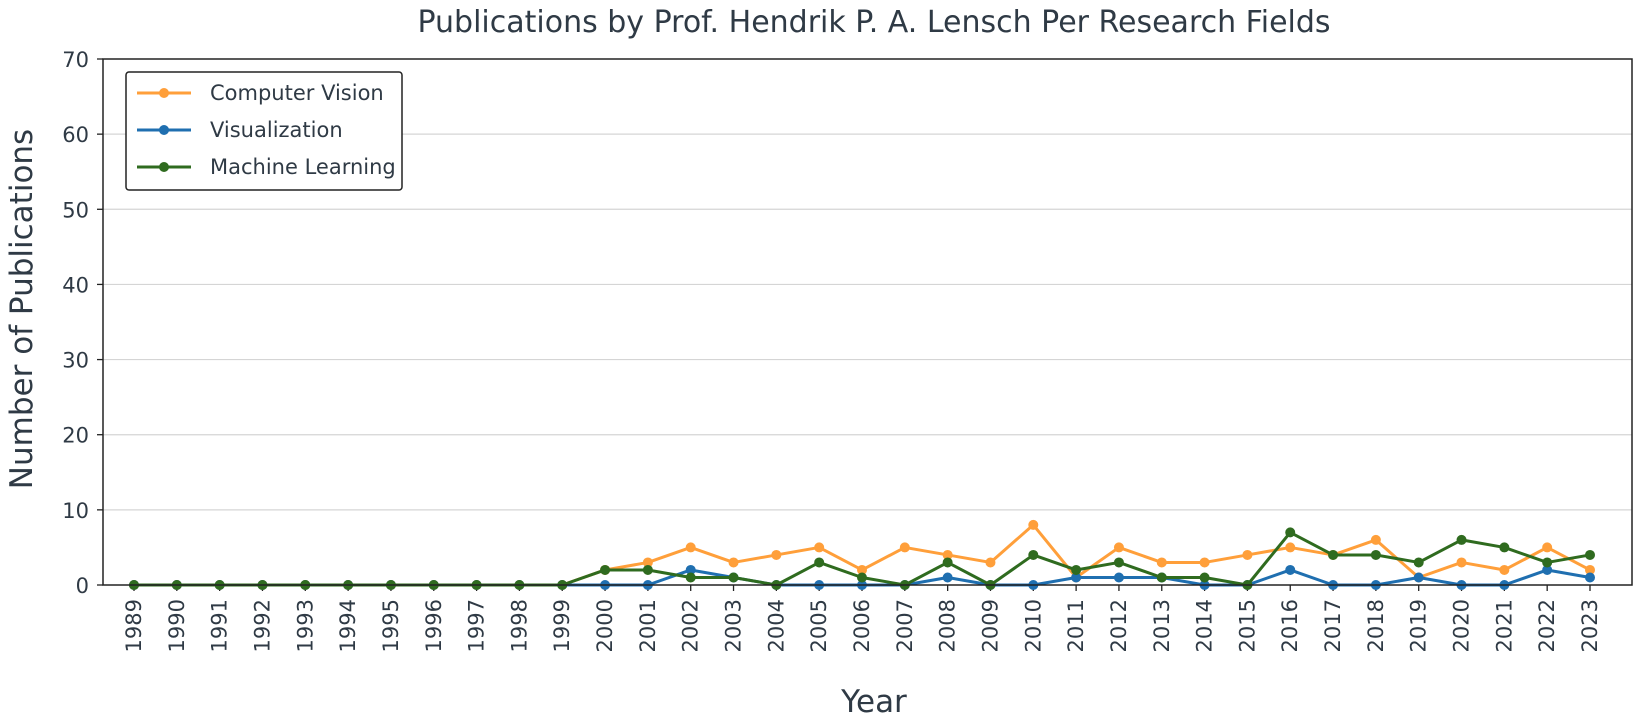 This screenshot has width=1637, height=728. Describe the element at coordinates (1419, 625) in the screenshot. I see `x-tick-label: 2019` at that location.